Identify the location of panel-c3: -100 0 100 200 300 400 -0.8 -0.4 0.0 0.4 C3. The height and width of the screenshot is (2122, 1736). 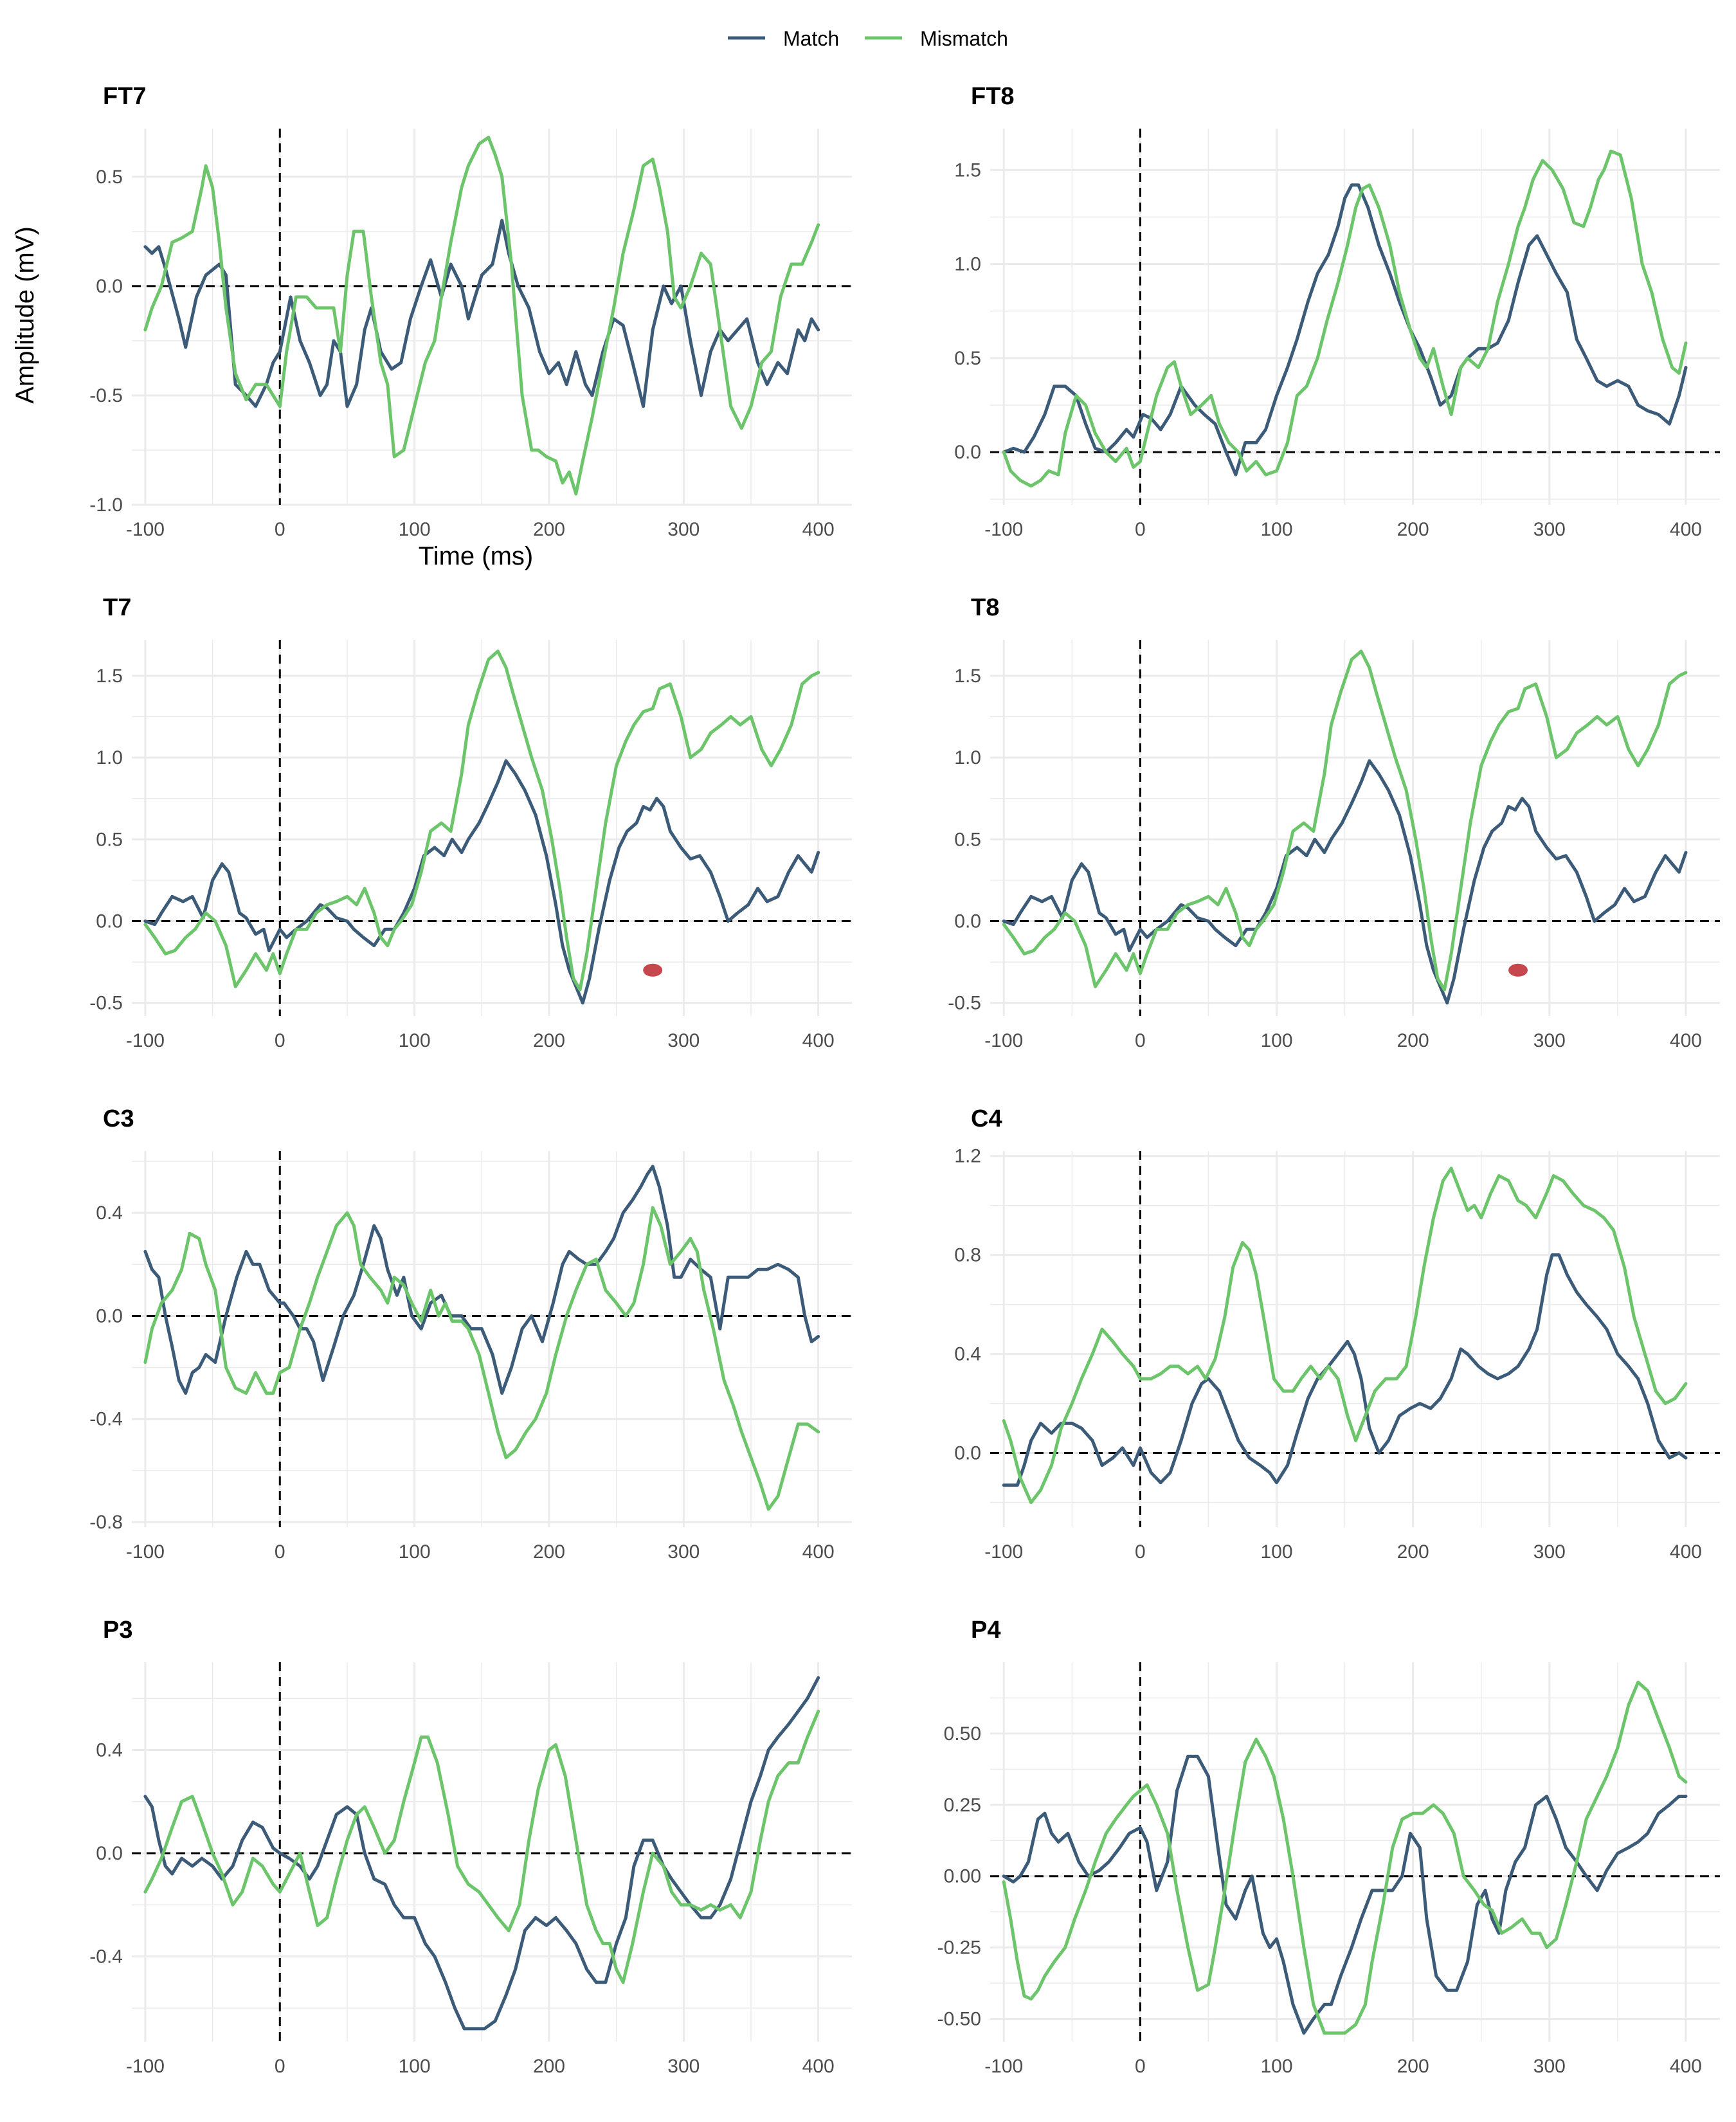
(470, 1334).